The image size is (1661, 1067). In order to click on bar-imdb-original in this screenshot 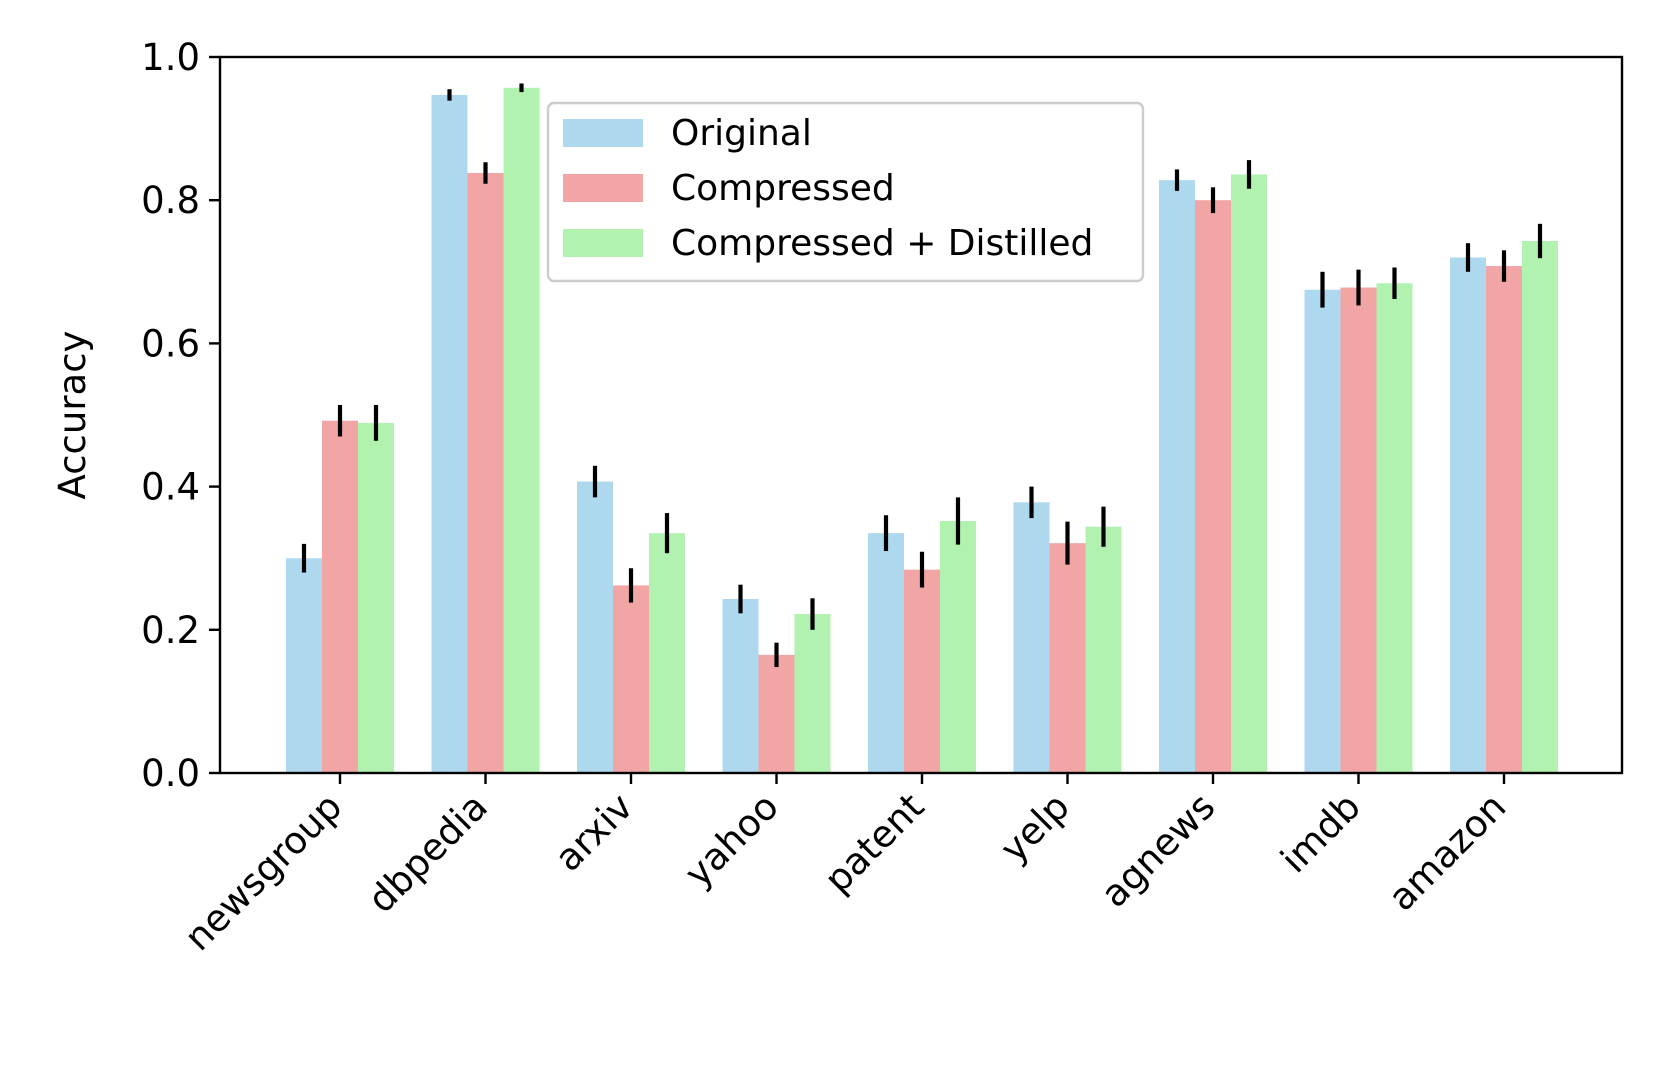, I will do `click(1322, 531)`.